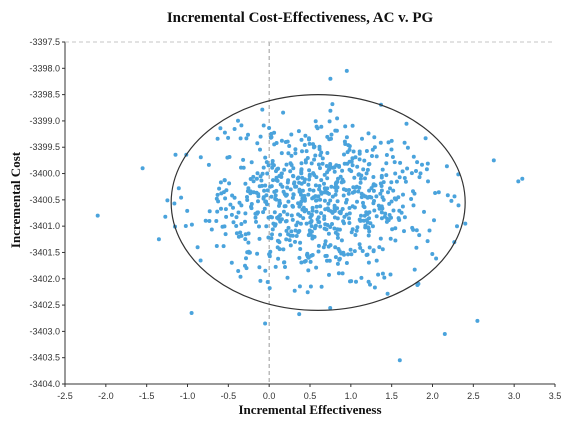  I want to click on x-tick-label: 1.0, so click(351, 396).